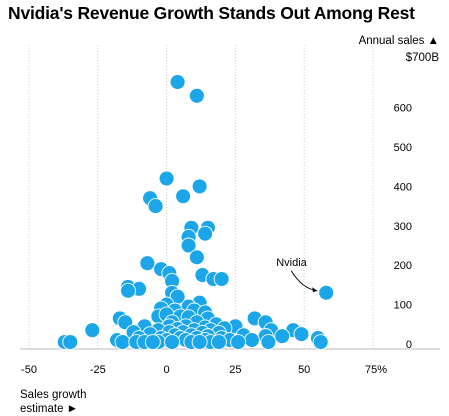 The image size is (449, 416). What do you see at coordinates (235, 370) in the screenshot?
I see `x-tick-label: 25` at bounding box center [235, 370].